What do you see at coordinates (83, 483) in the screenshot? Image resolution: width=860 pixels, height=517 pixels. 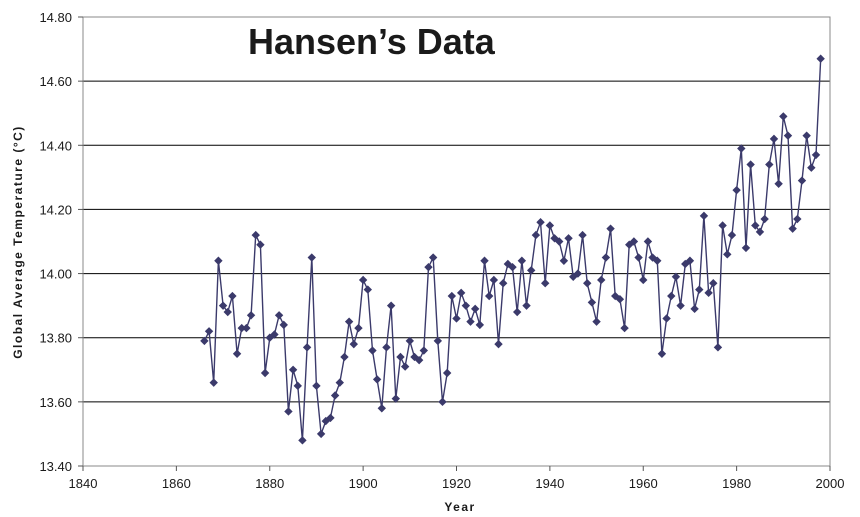 I see `x-tick-label: 1840` at bounding box center [83, 483].